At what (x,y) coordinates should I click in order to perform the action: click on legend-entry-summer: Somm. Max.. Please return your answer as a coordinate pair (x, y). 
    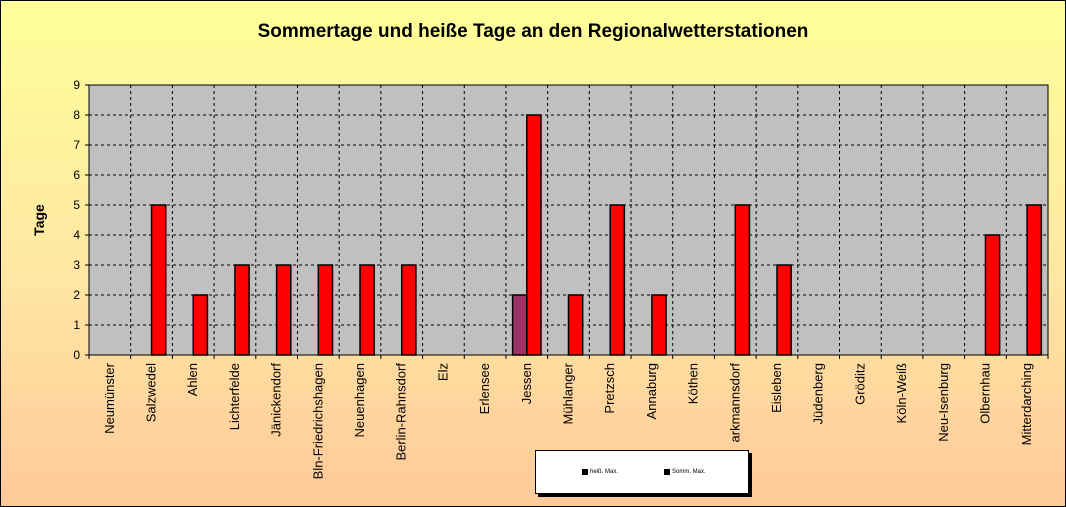
    Looking at the image, I should click on (685, 472).